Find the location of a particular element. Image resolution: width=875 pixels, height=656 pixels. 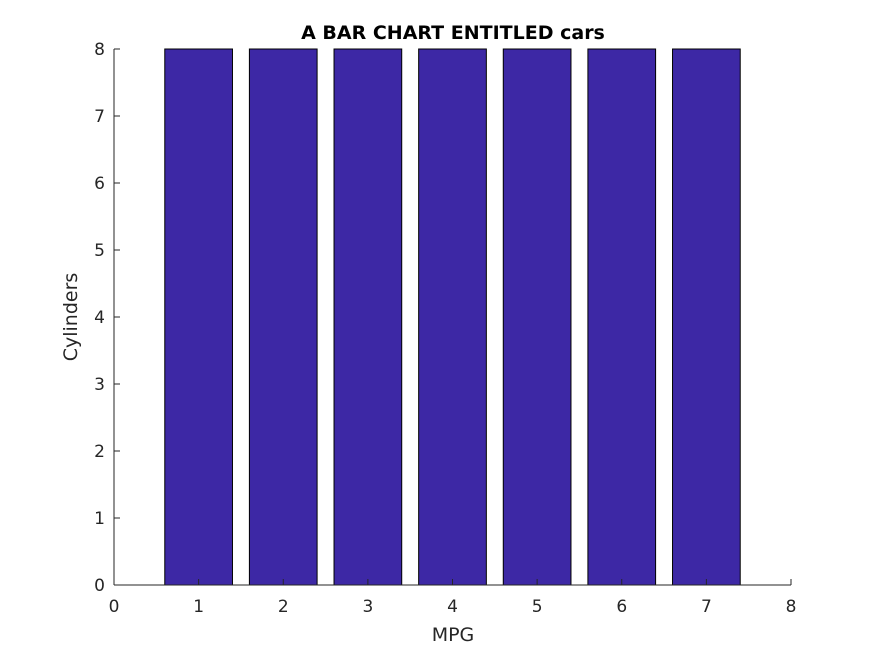

y-tick-label-8: 8 is located at coordinates (99, 50).